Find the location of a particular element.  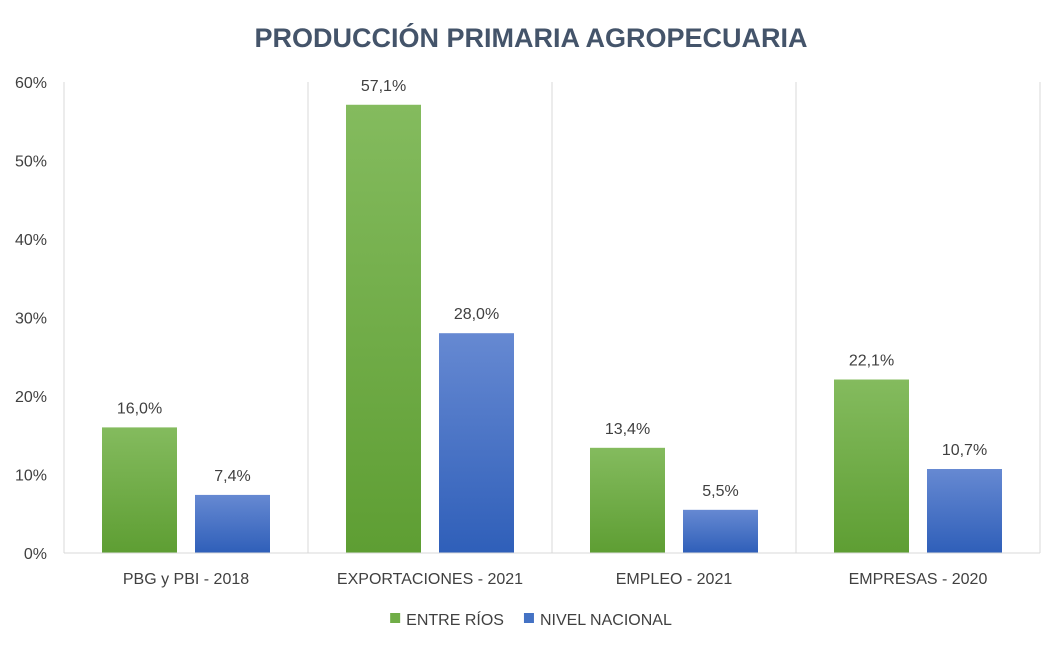

x-category-label: PBG y PBI - 2018 is located at coordinates (186, 579).